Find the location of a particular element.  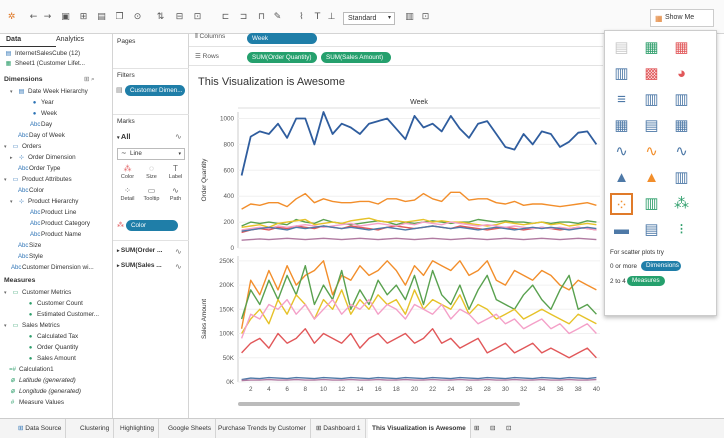

paperclip-icon: ⌇ is located at coordinates (301, 17).